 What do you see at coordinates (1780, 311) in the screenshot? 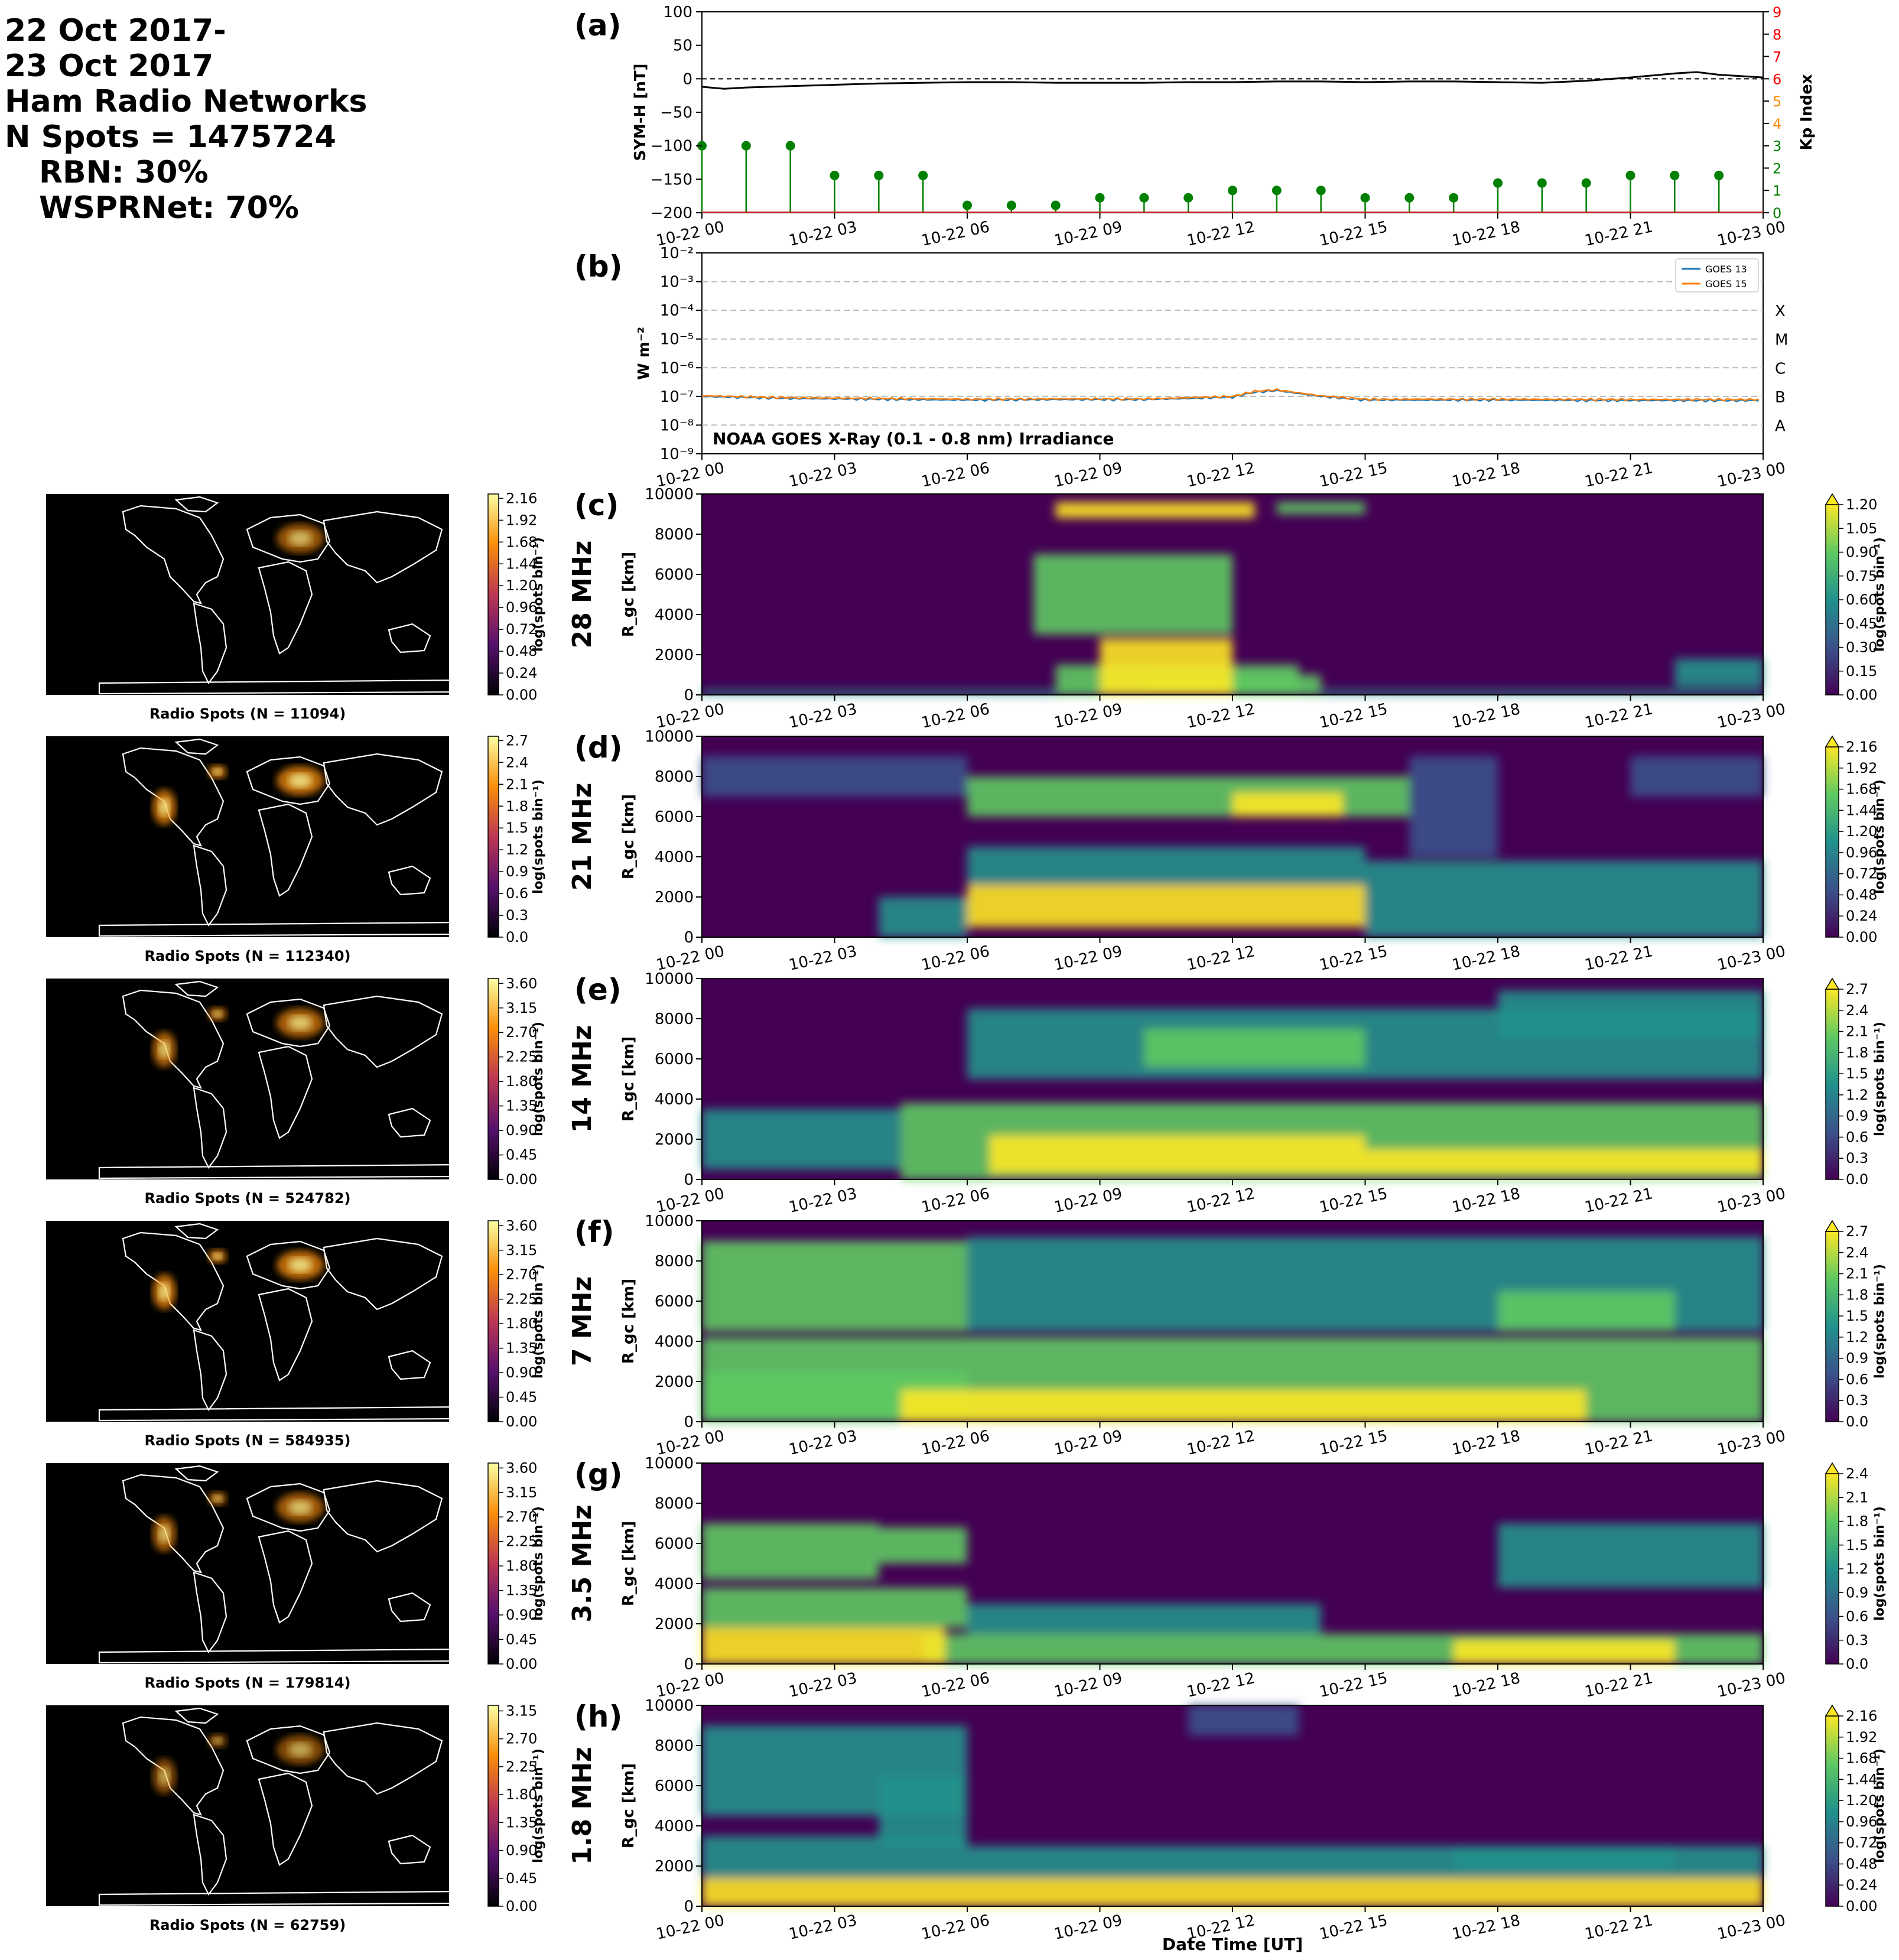
I see `flare-class-label: X` at bounding box center [1780, 311].